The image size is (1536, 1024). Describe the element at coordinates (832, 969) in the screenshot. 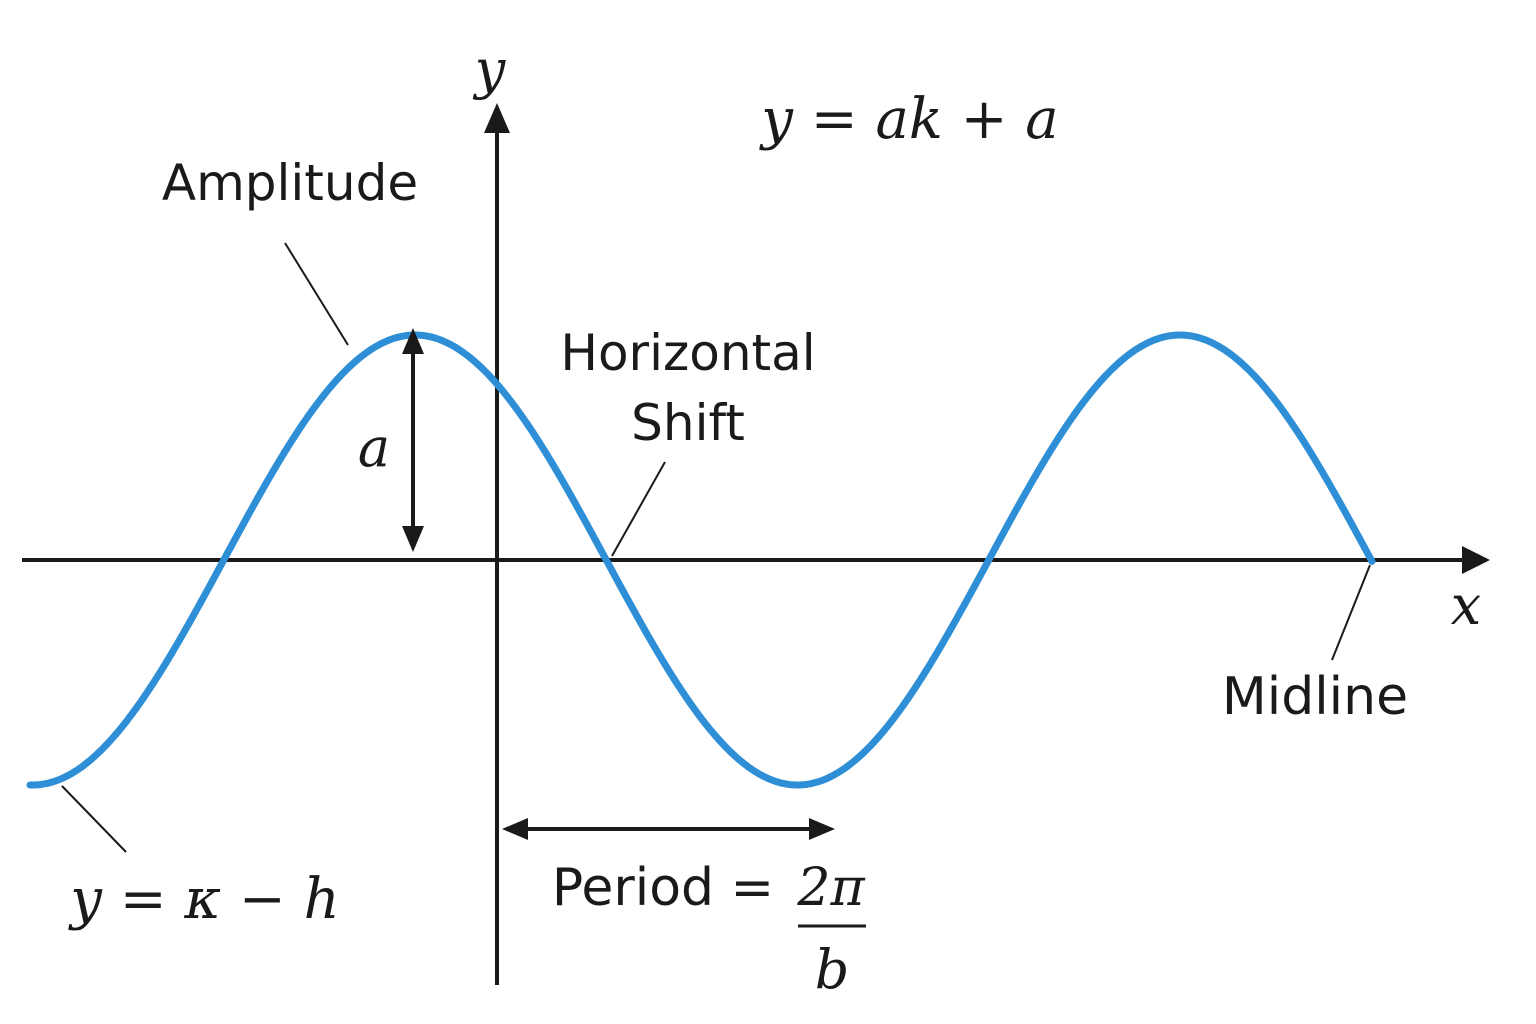

I see `period-denominator: b` at that location.